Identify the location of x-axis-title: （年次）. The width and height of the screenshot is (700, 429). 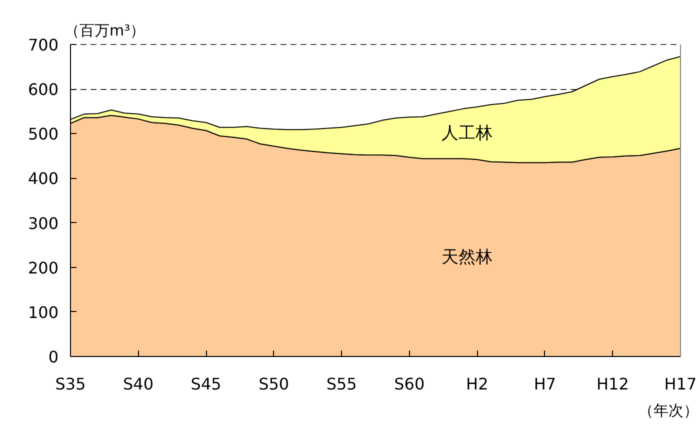
(668, 411).